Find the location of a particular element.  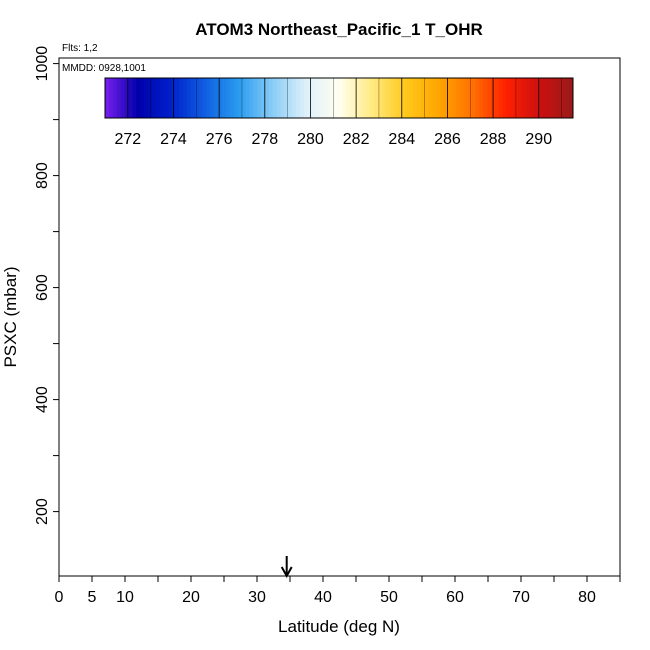

colorbar-frame is located at coordinates (339, 98).